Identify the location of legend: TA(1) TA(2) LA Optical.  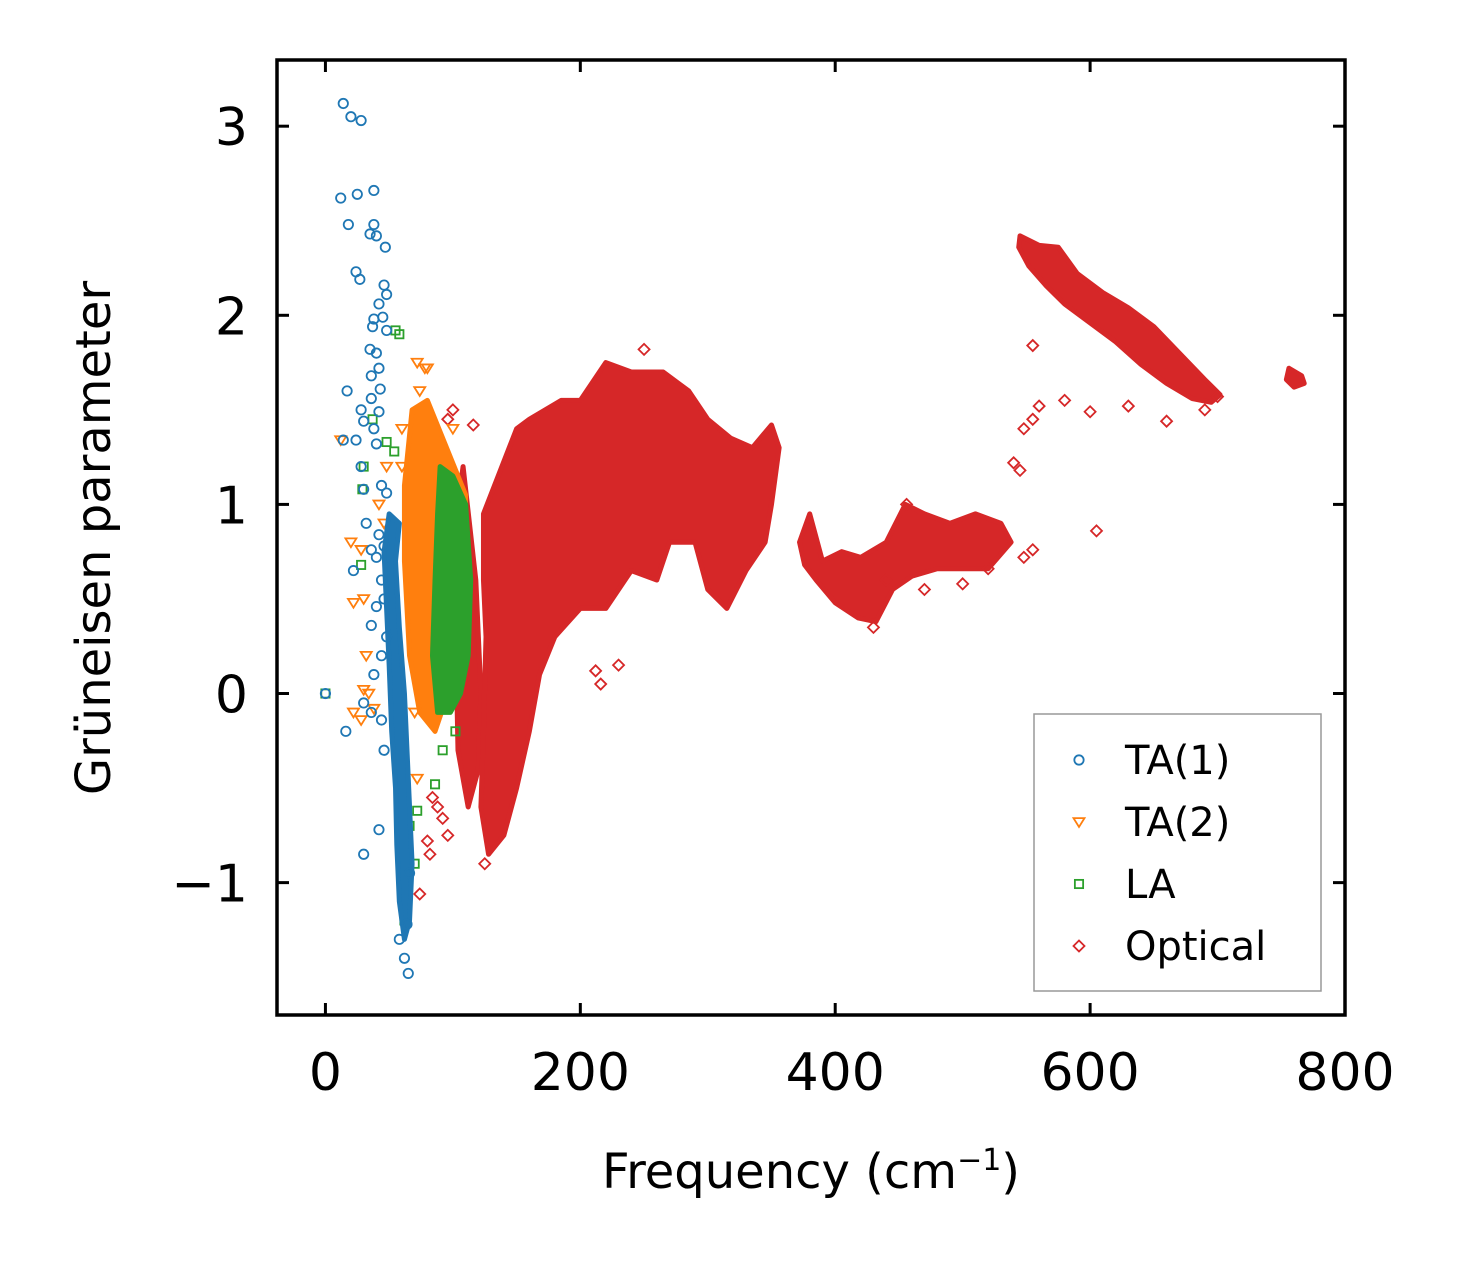
(1177, 852).